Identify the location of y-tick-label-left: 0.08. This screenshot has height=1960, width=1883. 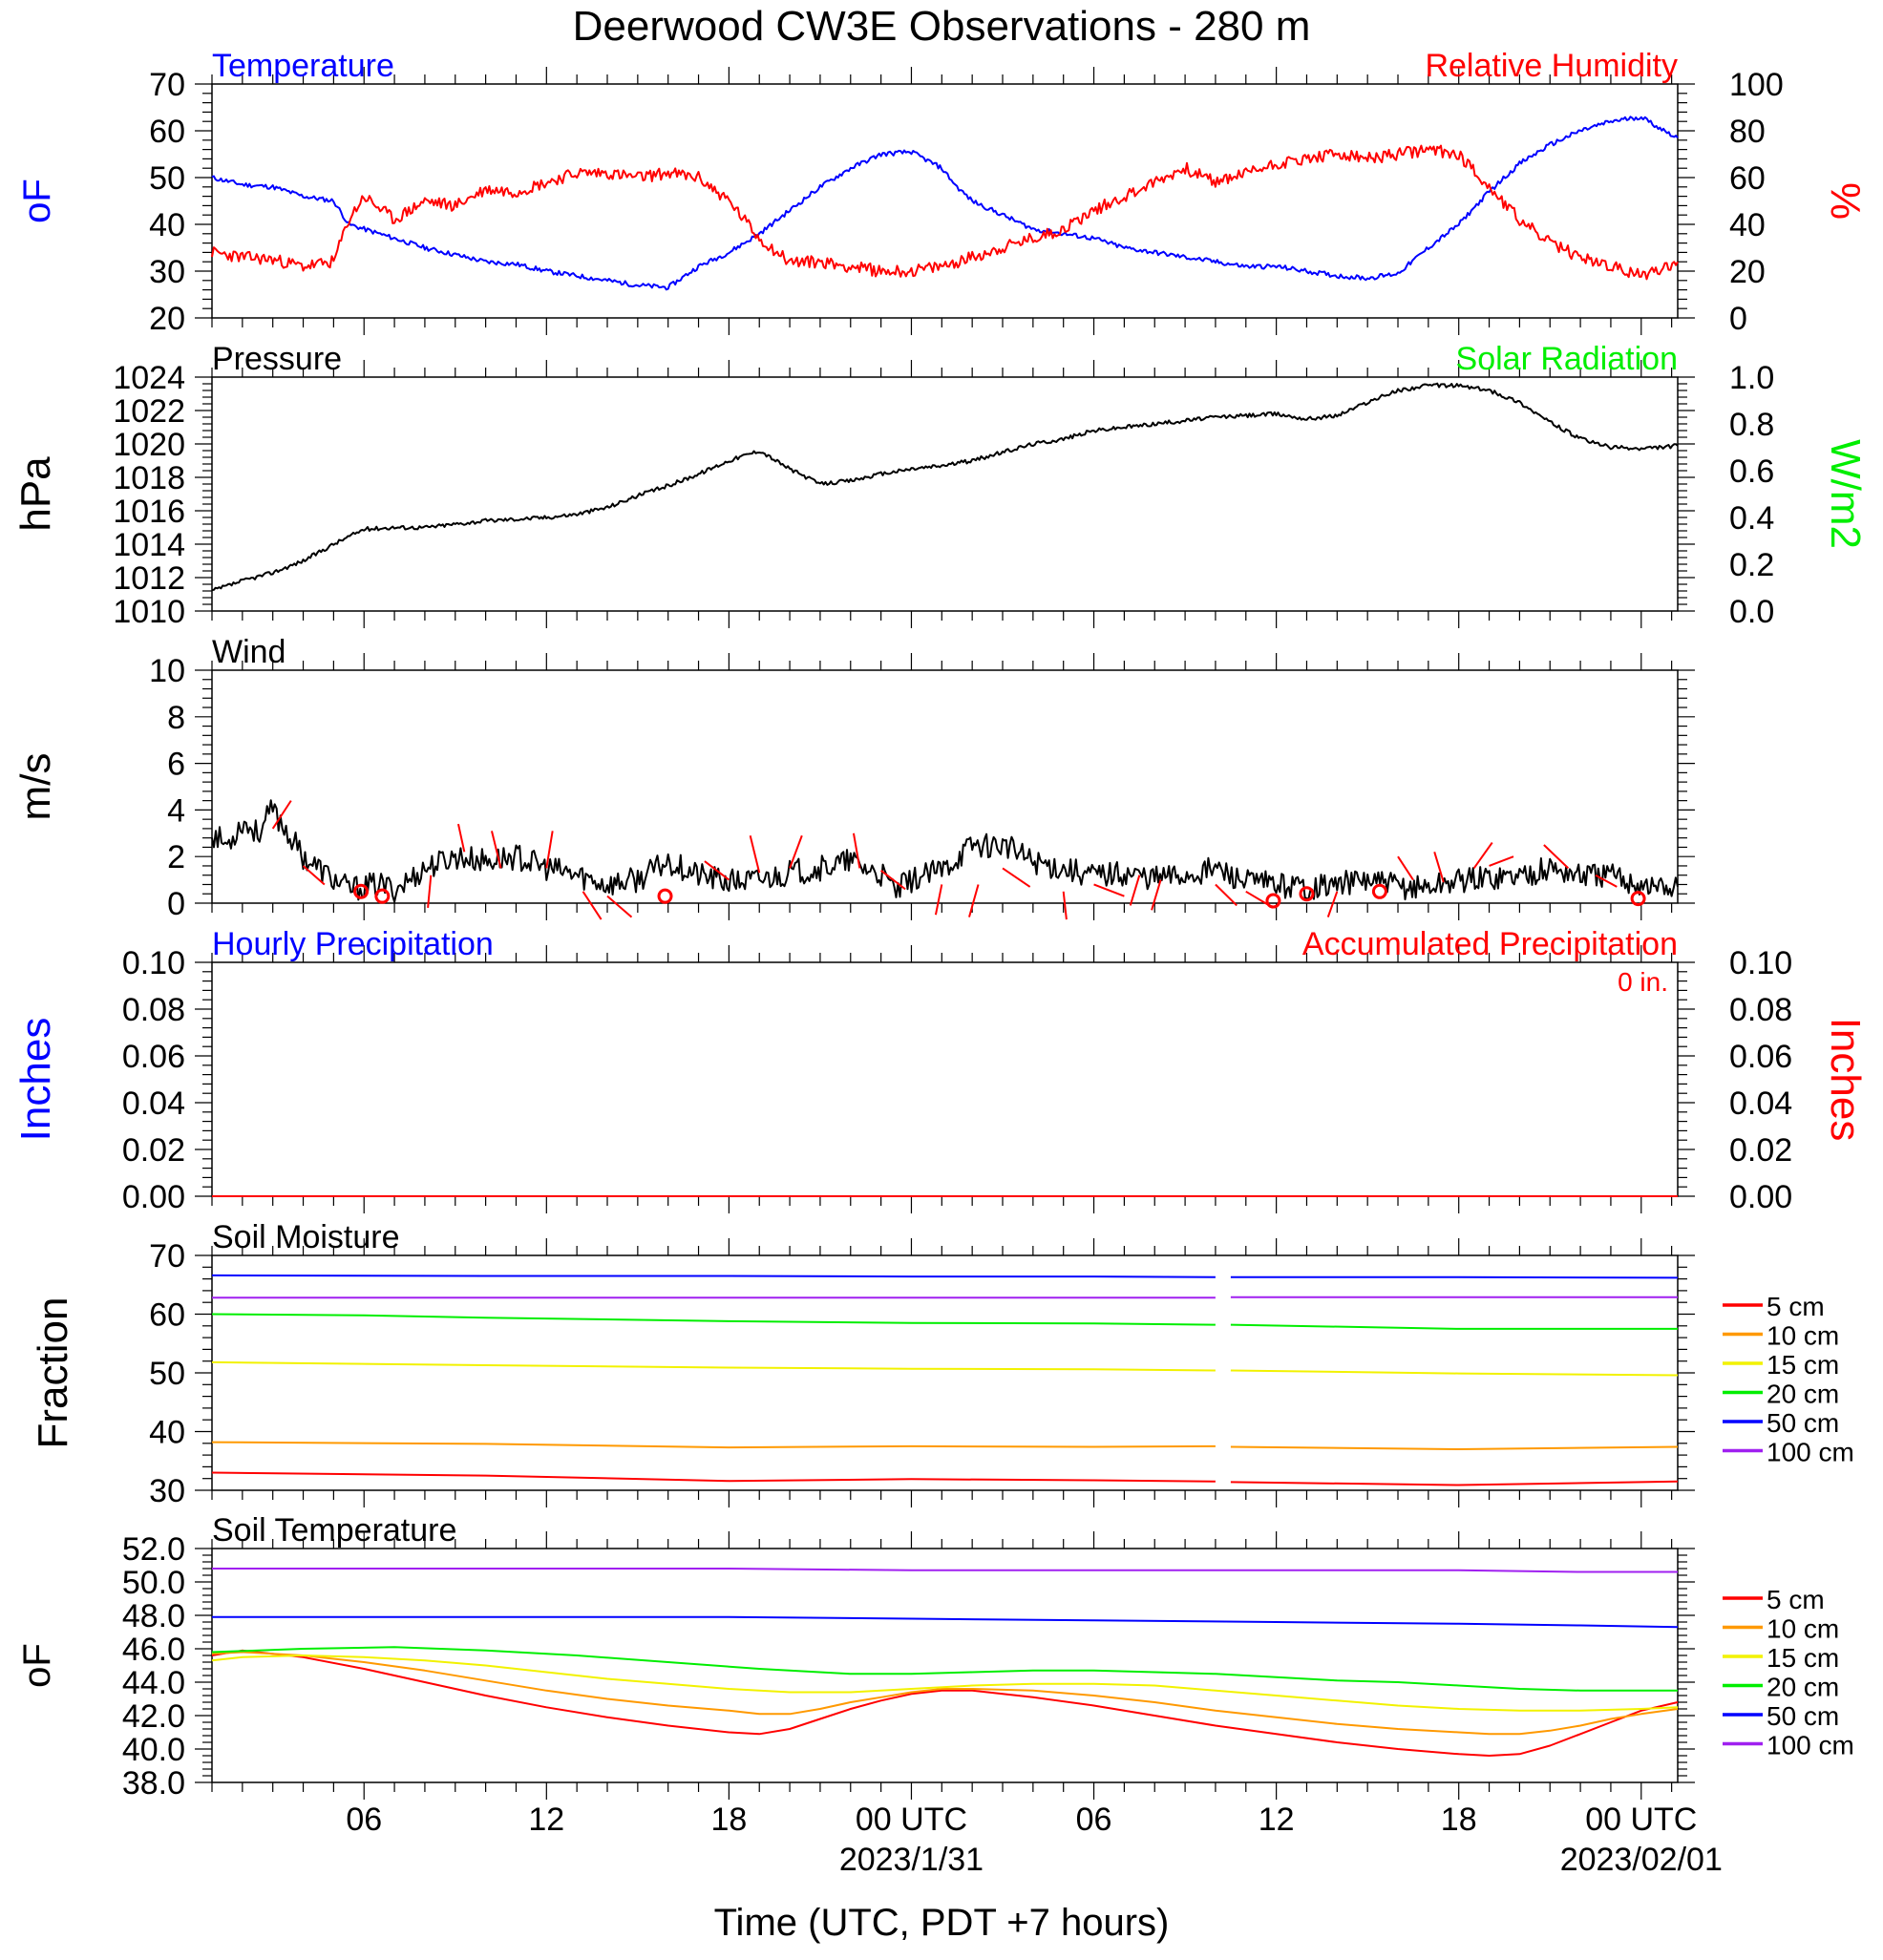
(153, 1010).